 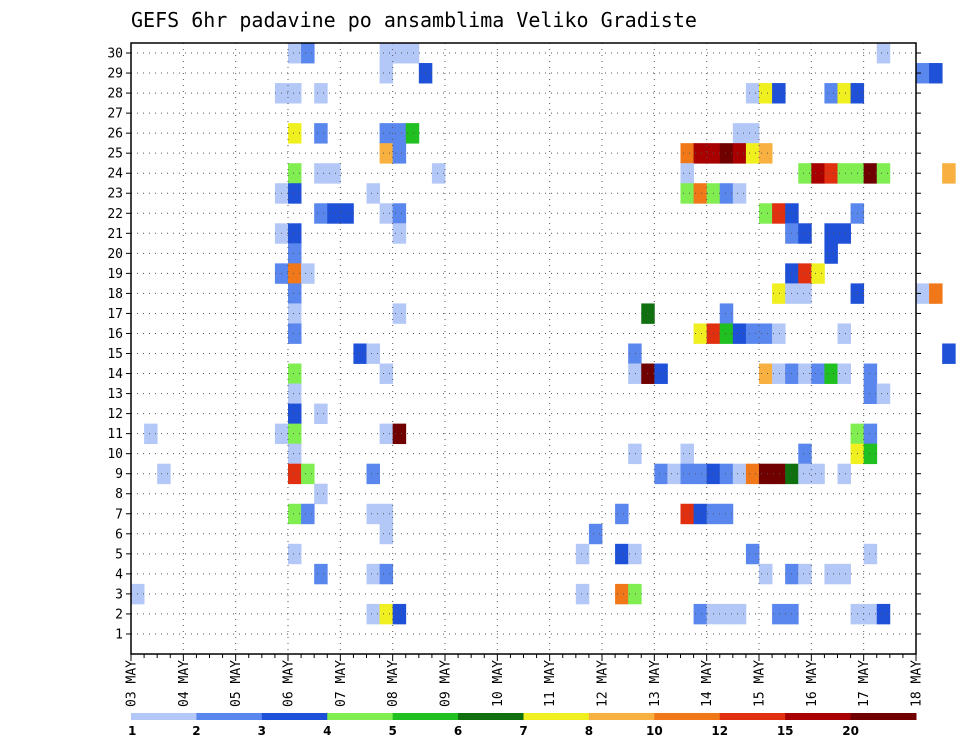 What do you see at coordinates (119, 474) in the screenshot?
I see `y-tick-label: 9` at bounding box center [119, 474].